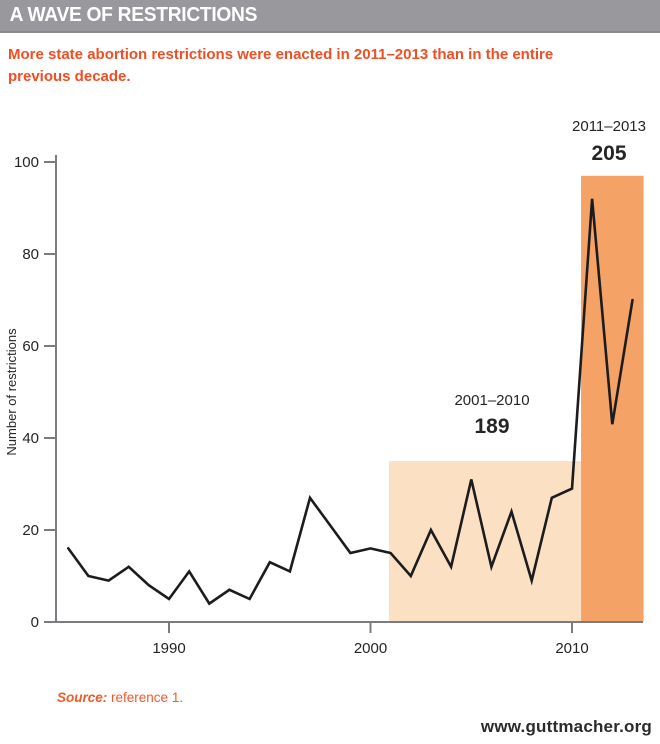 The height and width of the screenshot is (744, 660). I want to click on website-url: www.guttmacher.org, so click(566, 726).